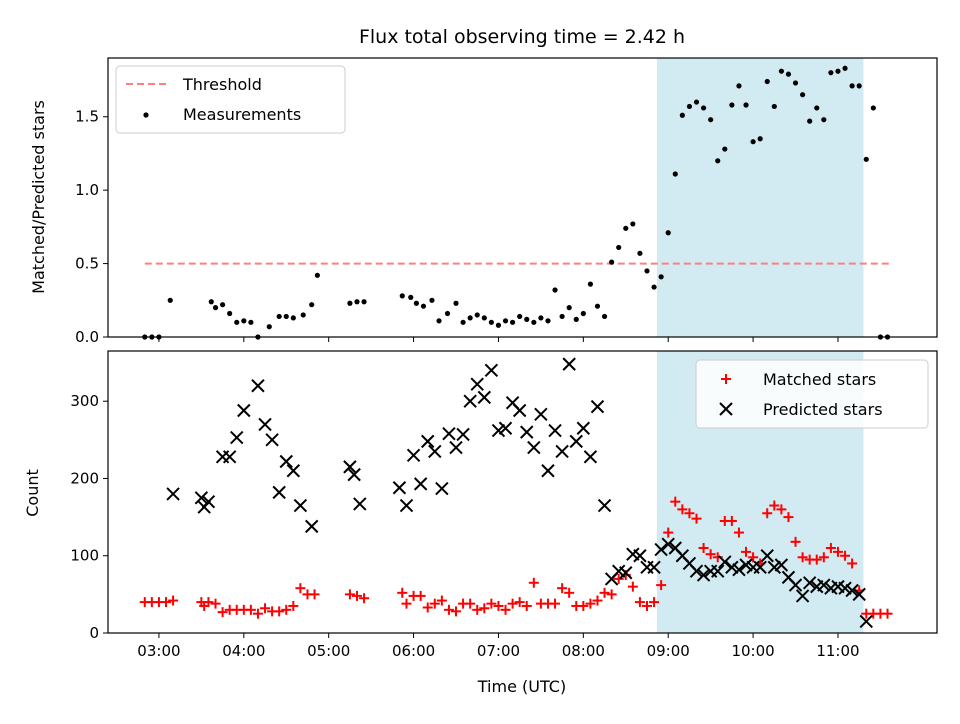  Describe the element at coordinates (84, 478) in the screenshot. I see `y-tick-label: 200` at that location.